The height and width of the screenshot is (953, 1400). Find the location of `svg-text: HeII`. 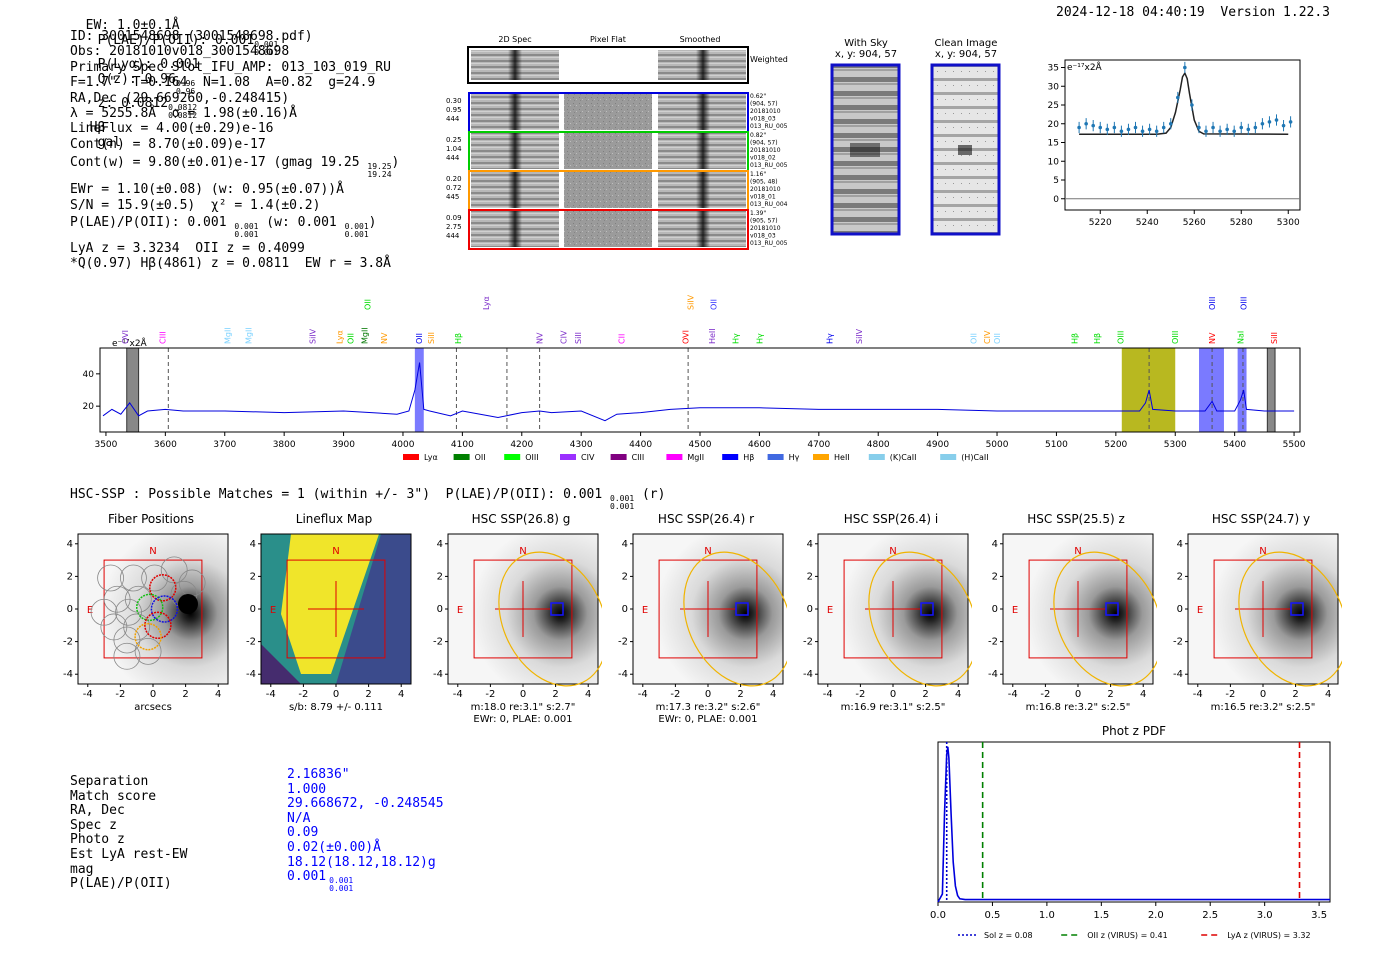

svg-text: HeII is located at coordinates (842, 457).